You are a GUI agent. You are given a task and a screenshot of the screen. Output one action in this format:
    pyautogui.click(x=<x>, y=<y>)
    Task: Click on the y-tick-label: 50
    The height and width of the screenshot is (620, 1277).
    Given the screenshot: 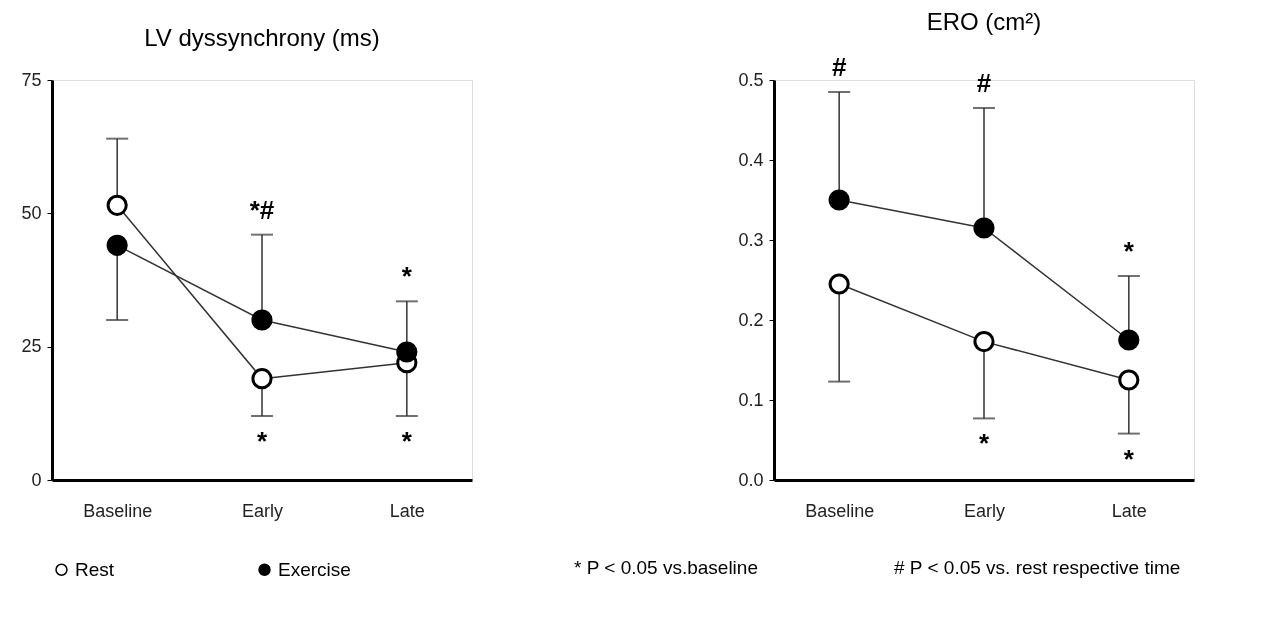 What is the action you would take?
    pyautogui.click(x=31, y=212)
    